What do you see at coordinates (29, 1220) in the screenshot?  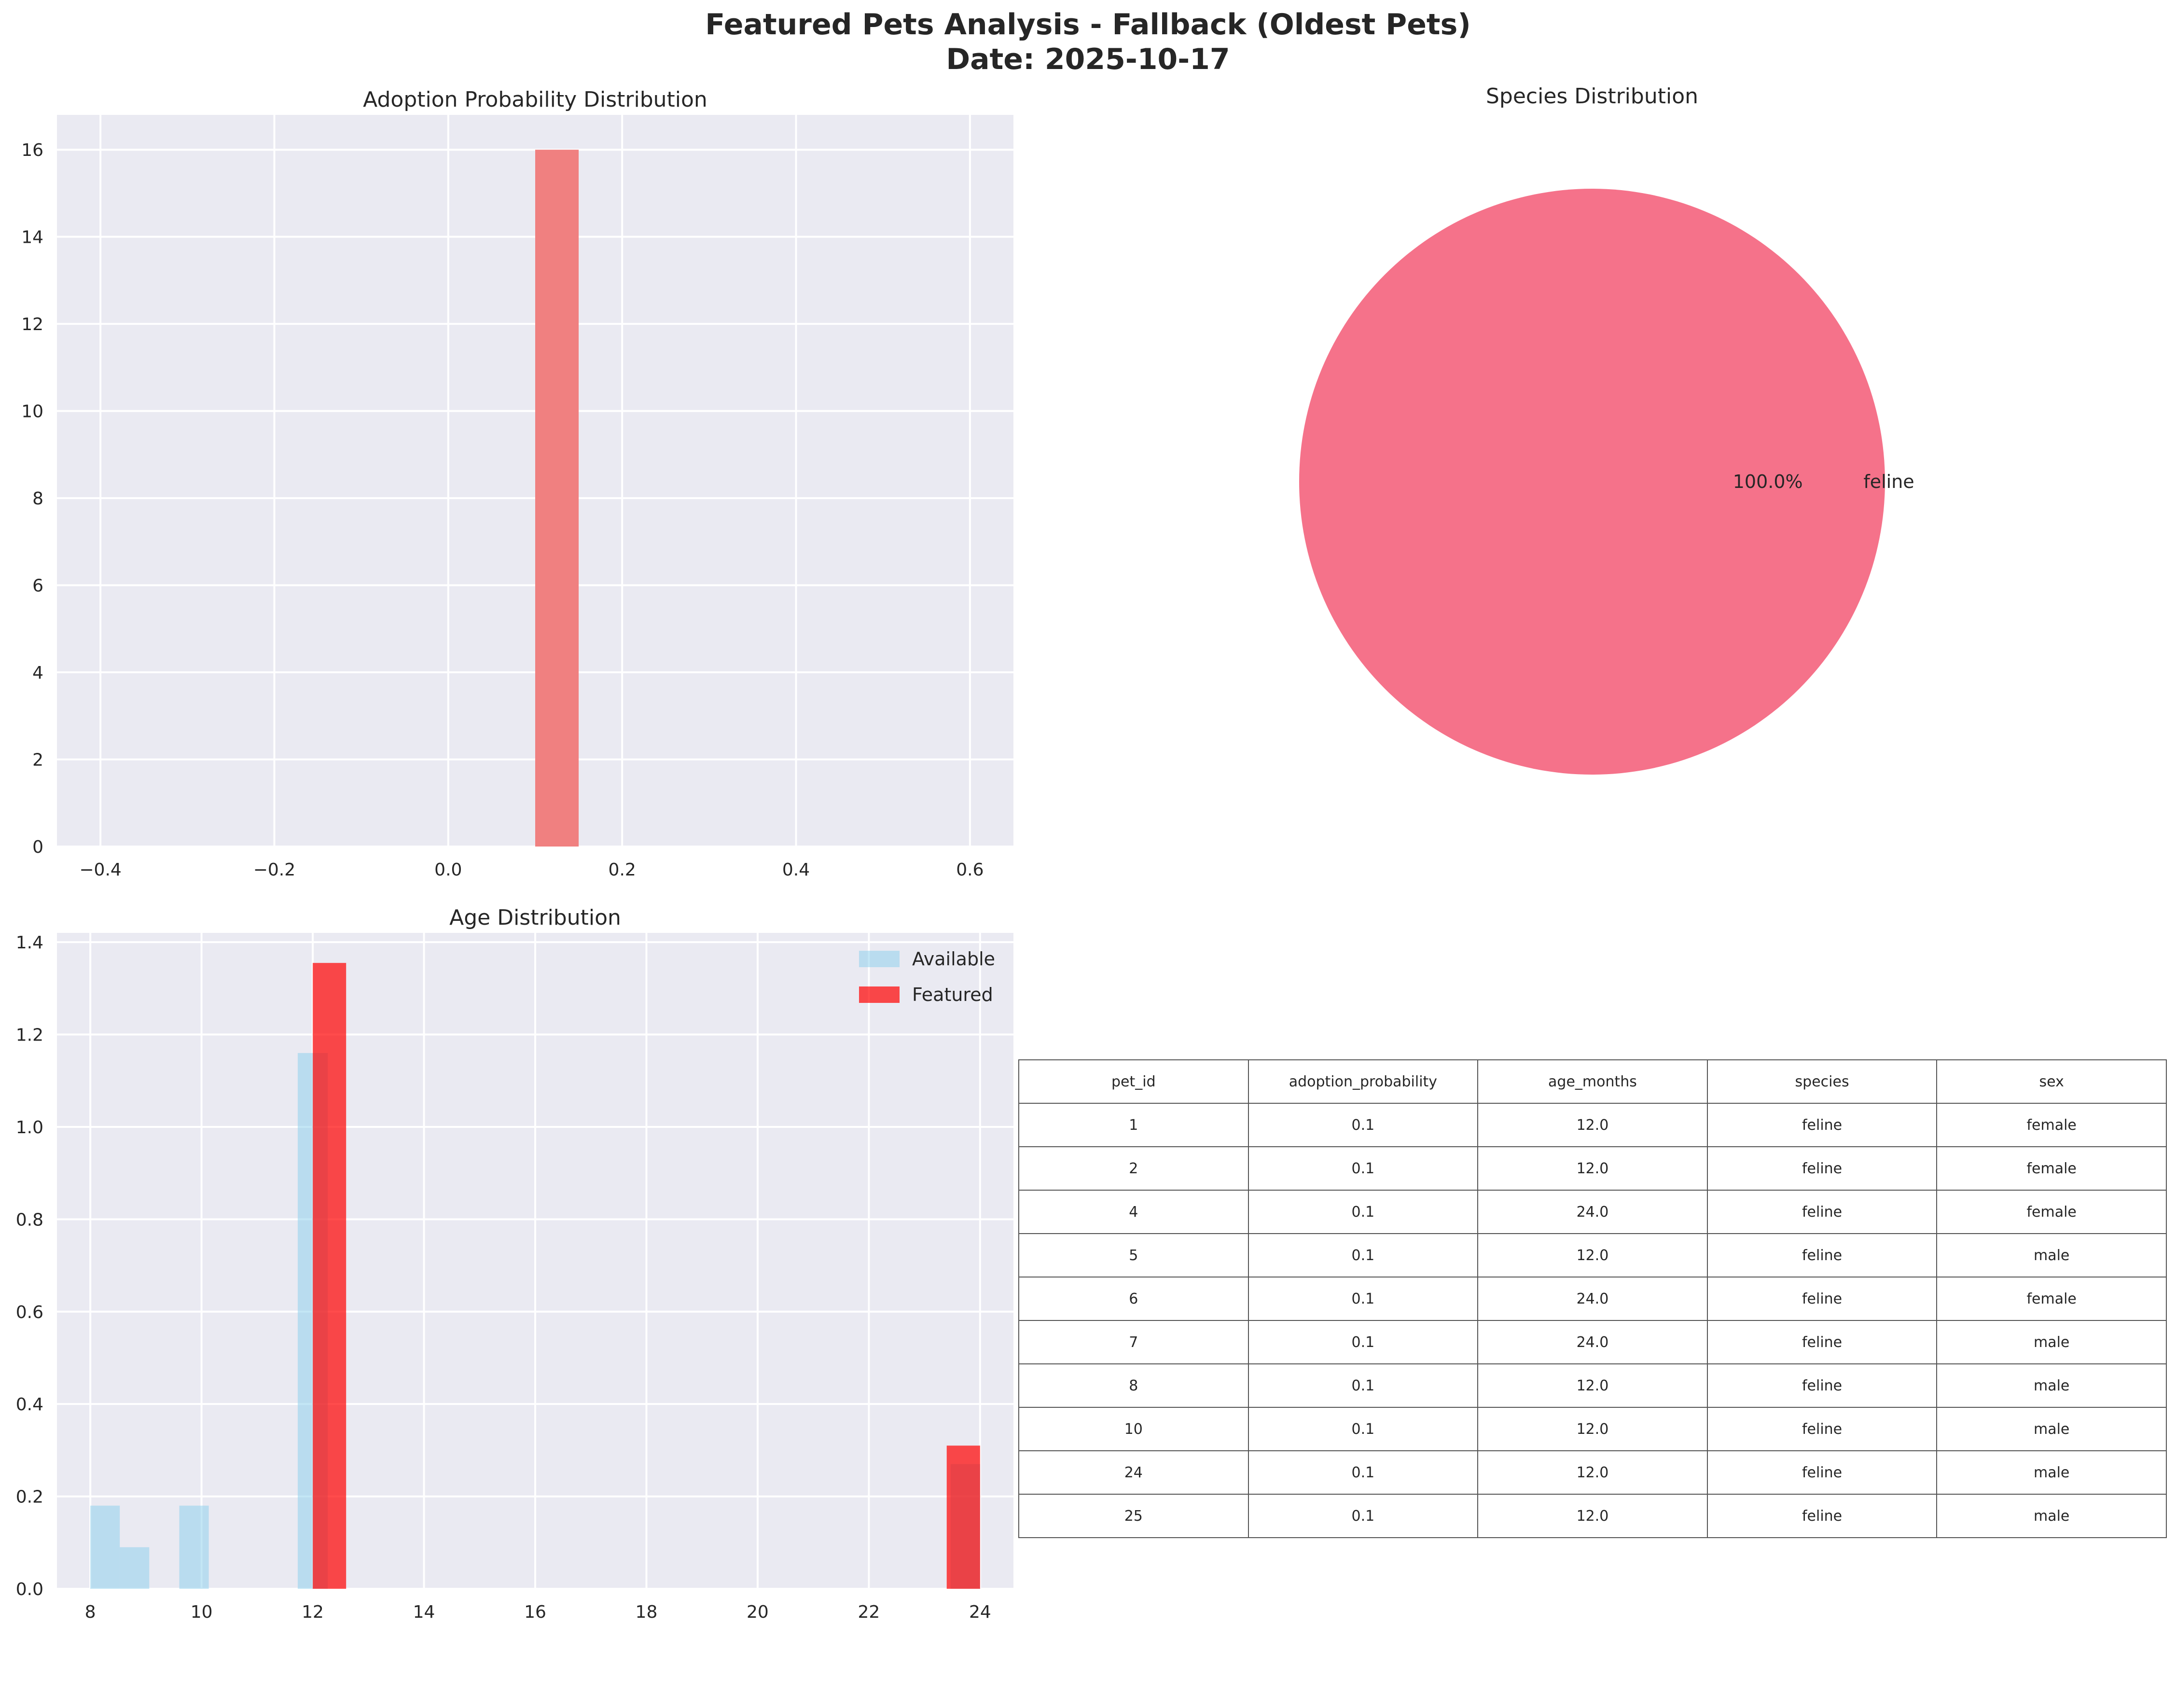 I see `age-chart-y-tick-label: 0.8` at bounding box center [29, 1220].